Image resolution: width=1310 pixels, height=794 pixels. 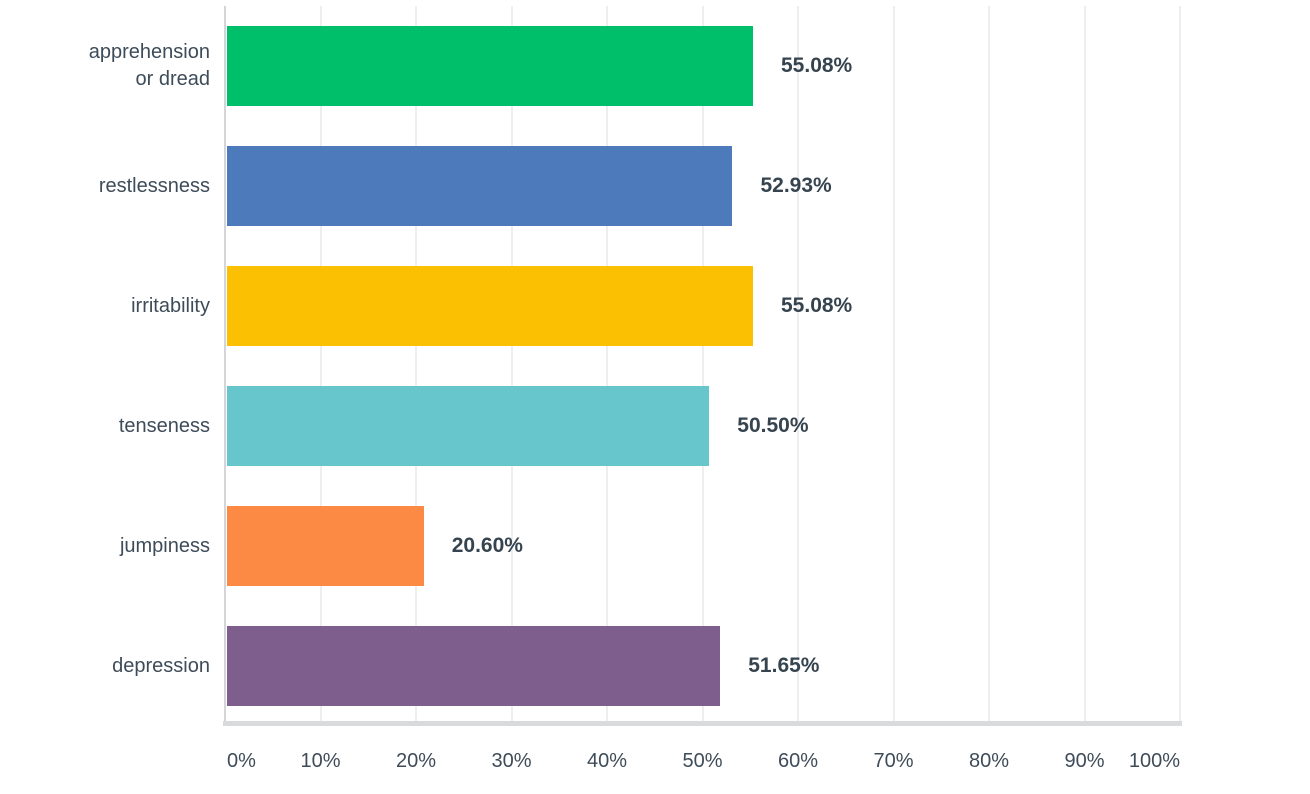 I want to click on bar-depression, so click(x=474, y=666).